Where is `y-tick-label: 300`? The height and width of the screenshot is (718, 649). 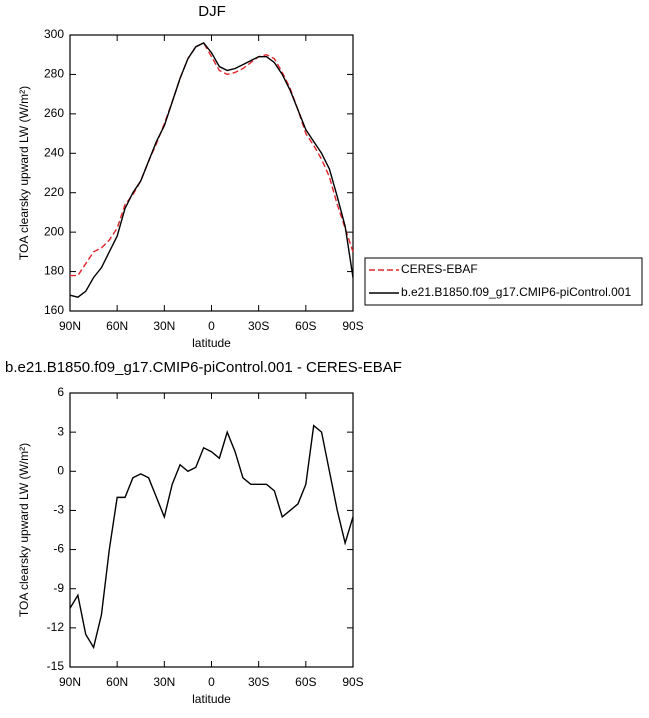 y-tick-label: 300 is located at coordinates (54, 34).